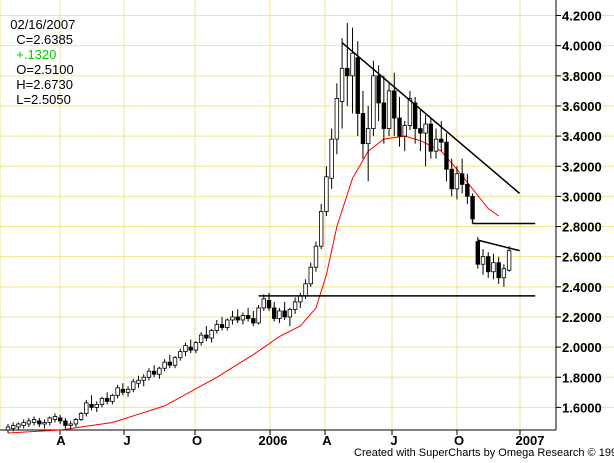 The width and height of the screenshot is (614, 463). I want to click on x-tick-label: 2006, so click(273, 440).